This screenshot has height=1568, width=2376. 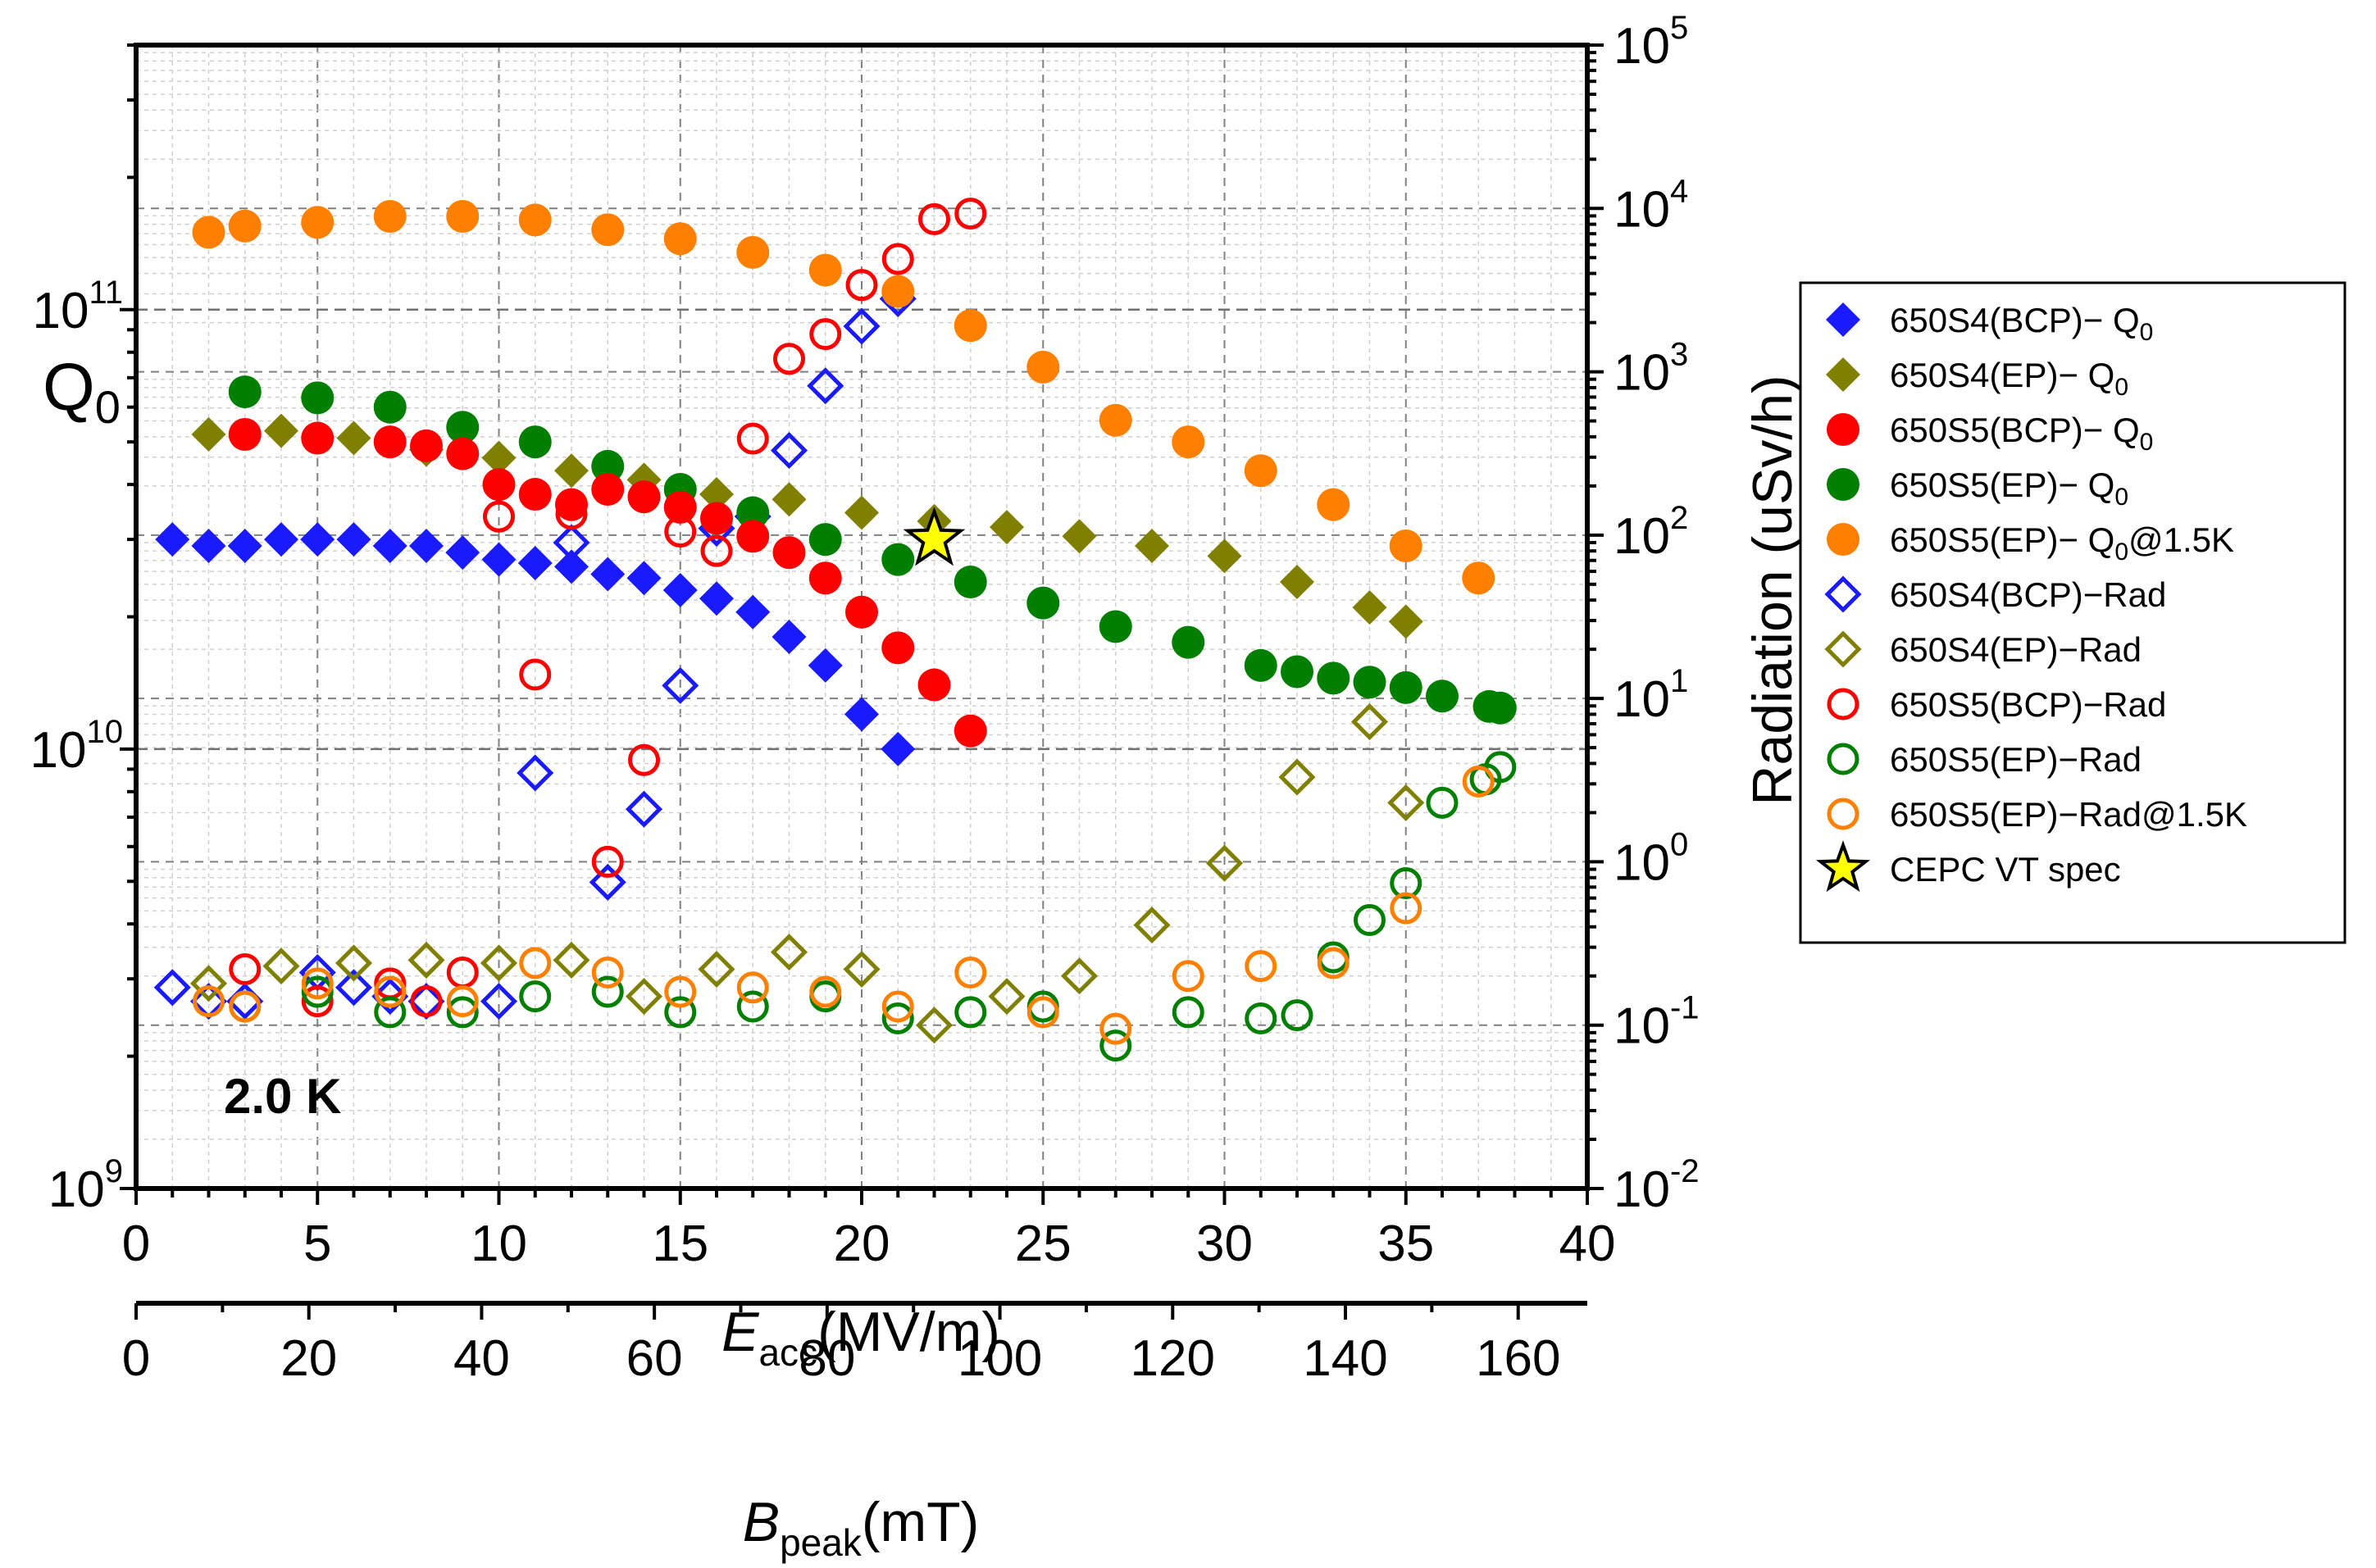 What do you see at coordinates (921, 1522) in the screenshot?
I see `x2-title-unit: (mT)` at bounding box center [921, 1522].